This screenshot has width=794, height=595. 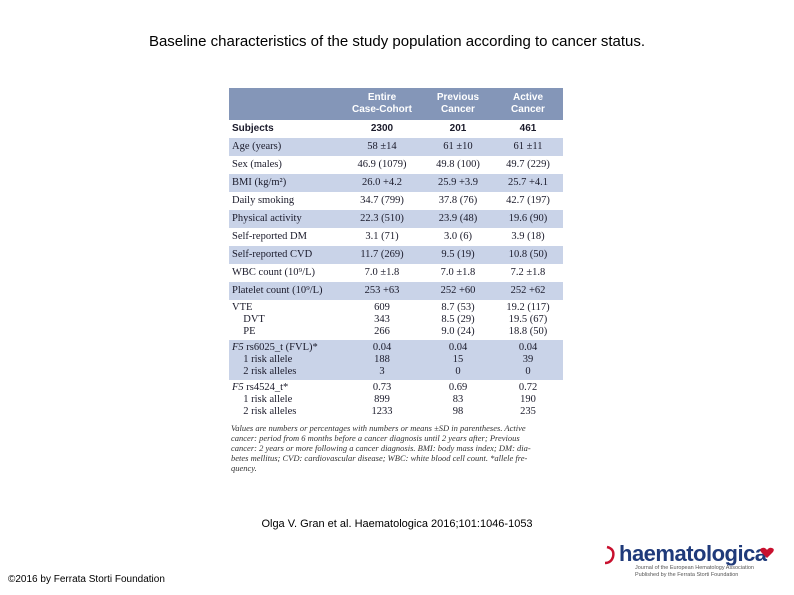 What do you see at coordinates (382, 164) in the screenshot?
I see `cell-value: 46.9 (1079)` at bounding box center [382, 164].